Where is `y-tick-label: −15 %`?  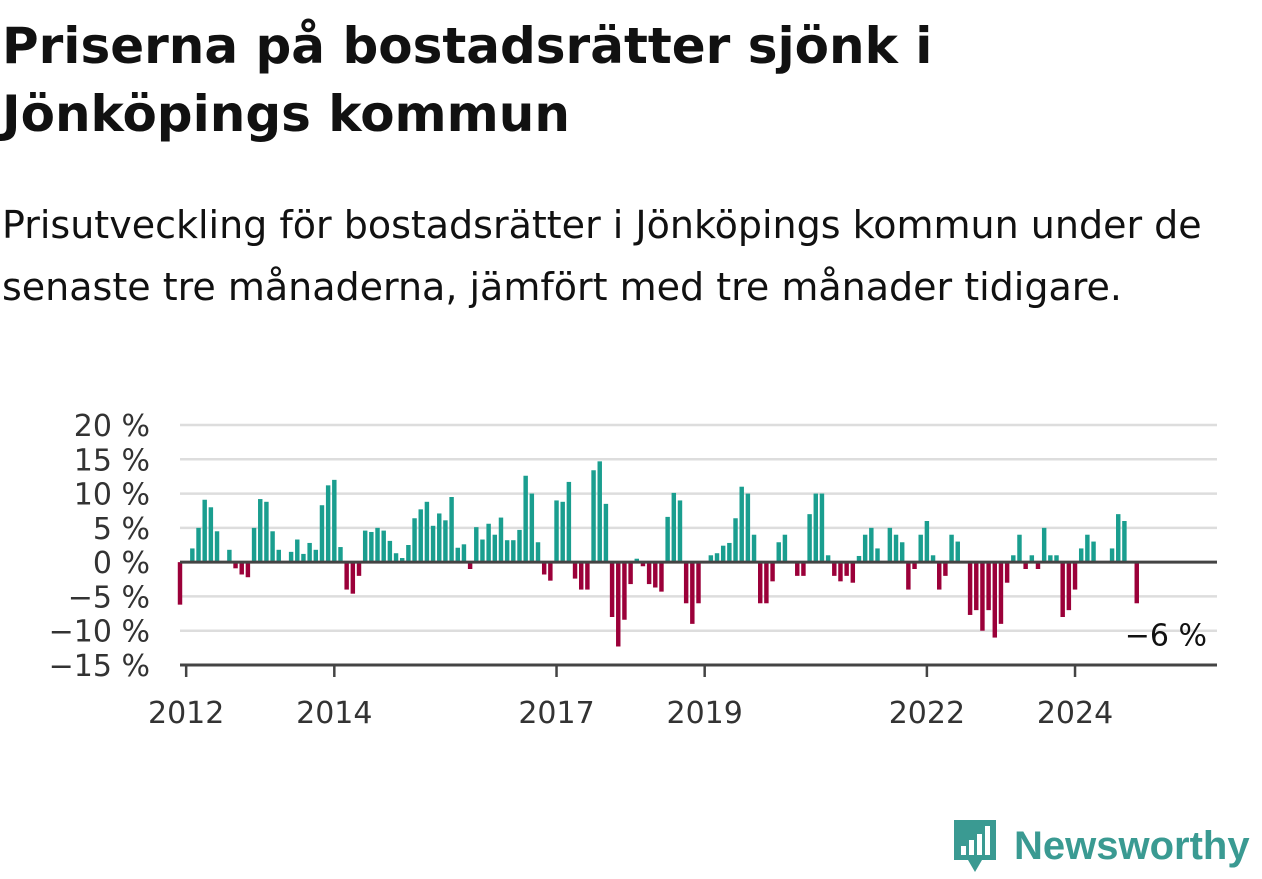 y-tick-label: −15 % is located at coordinates (99, 666).